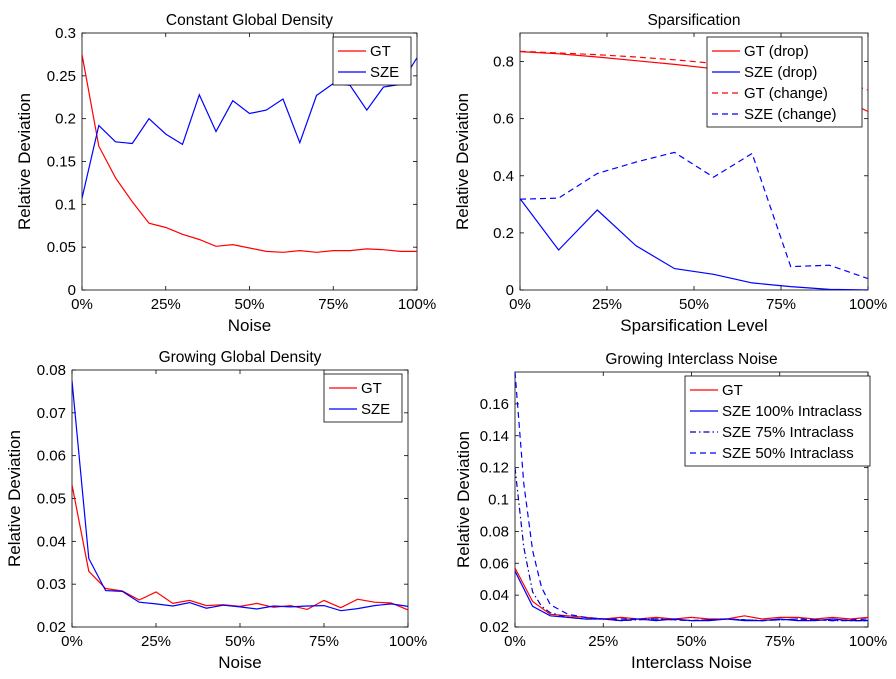  I want to click on series-line-sze-100-intraclass, so click(691, 596).